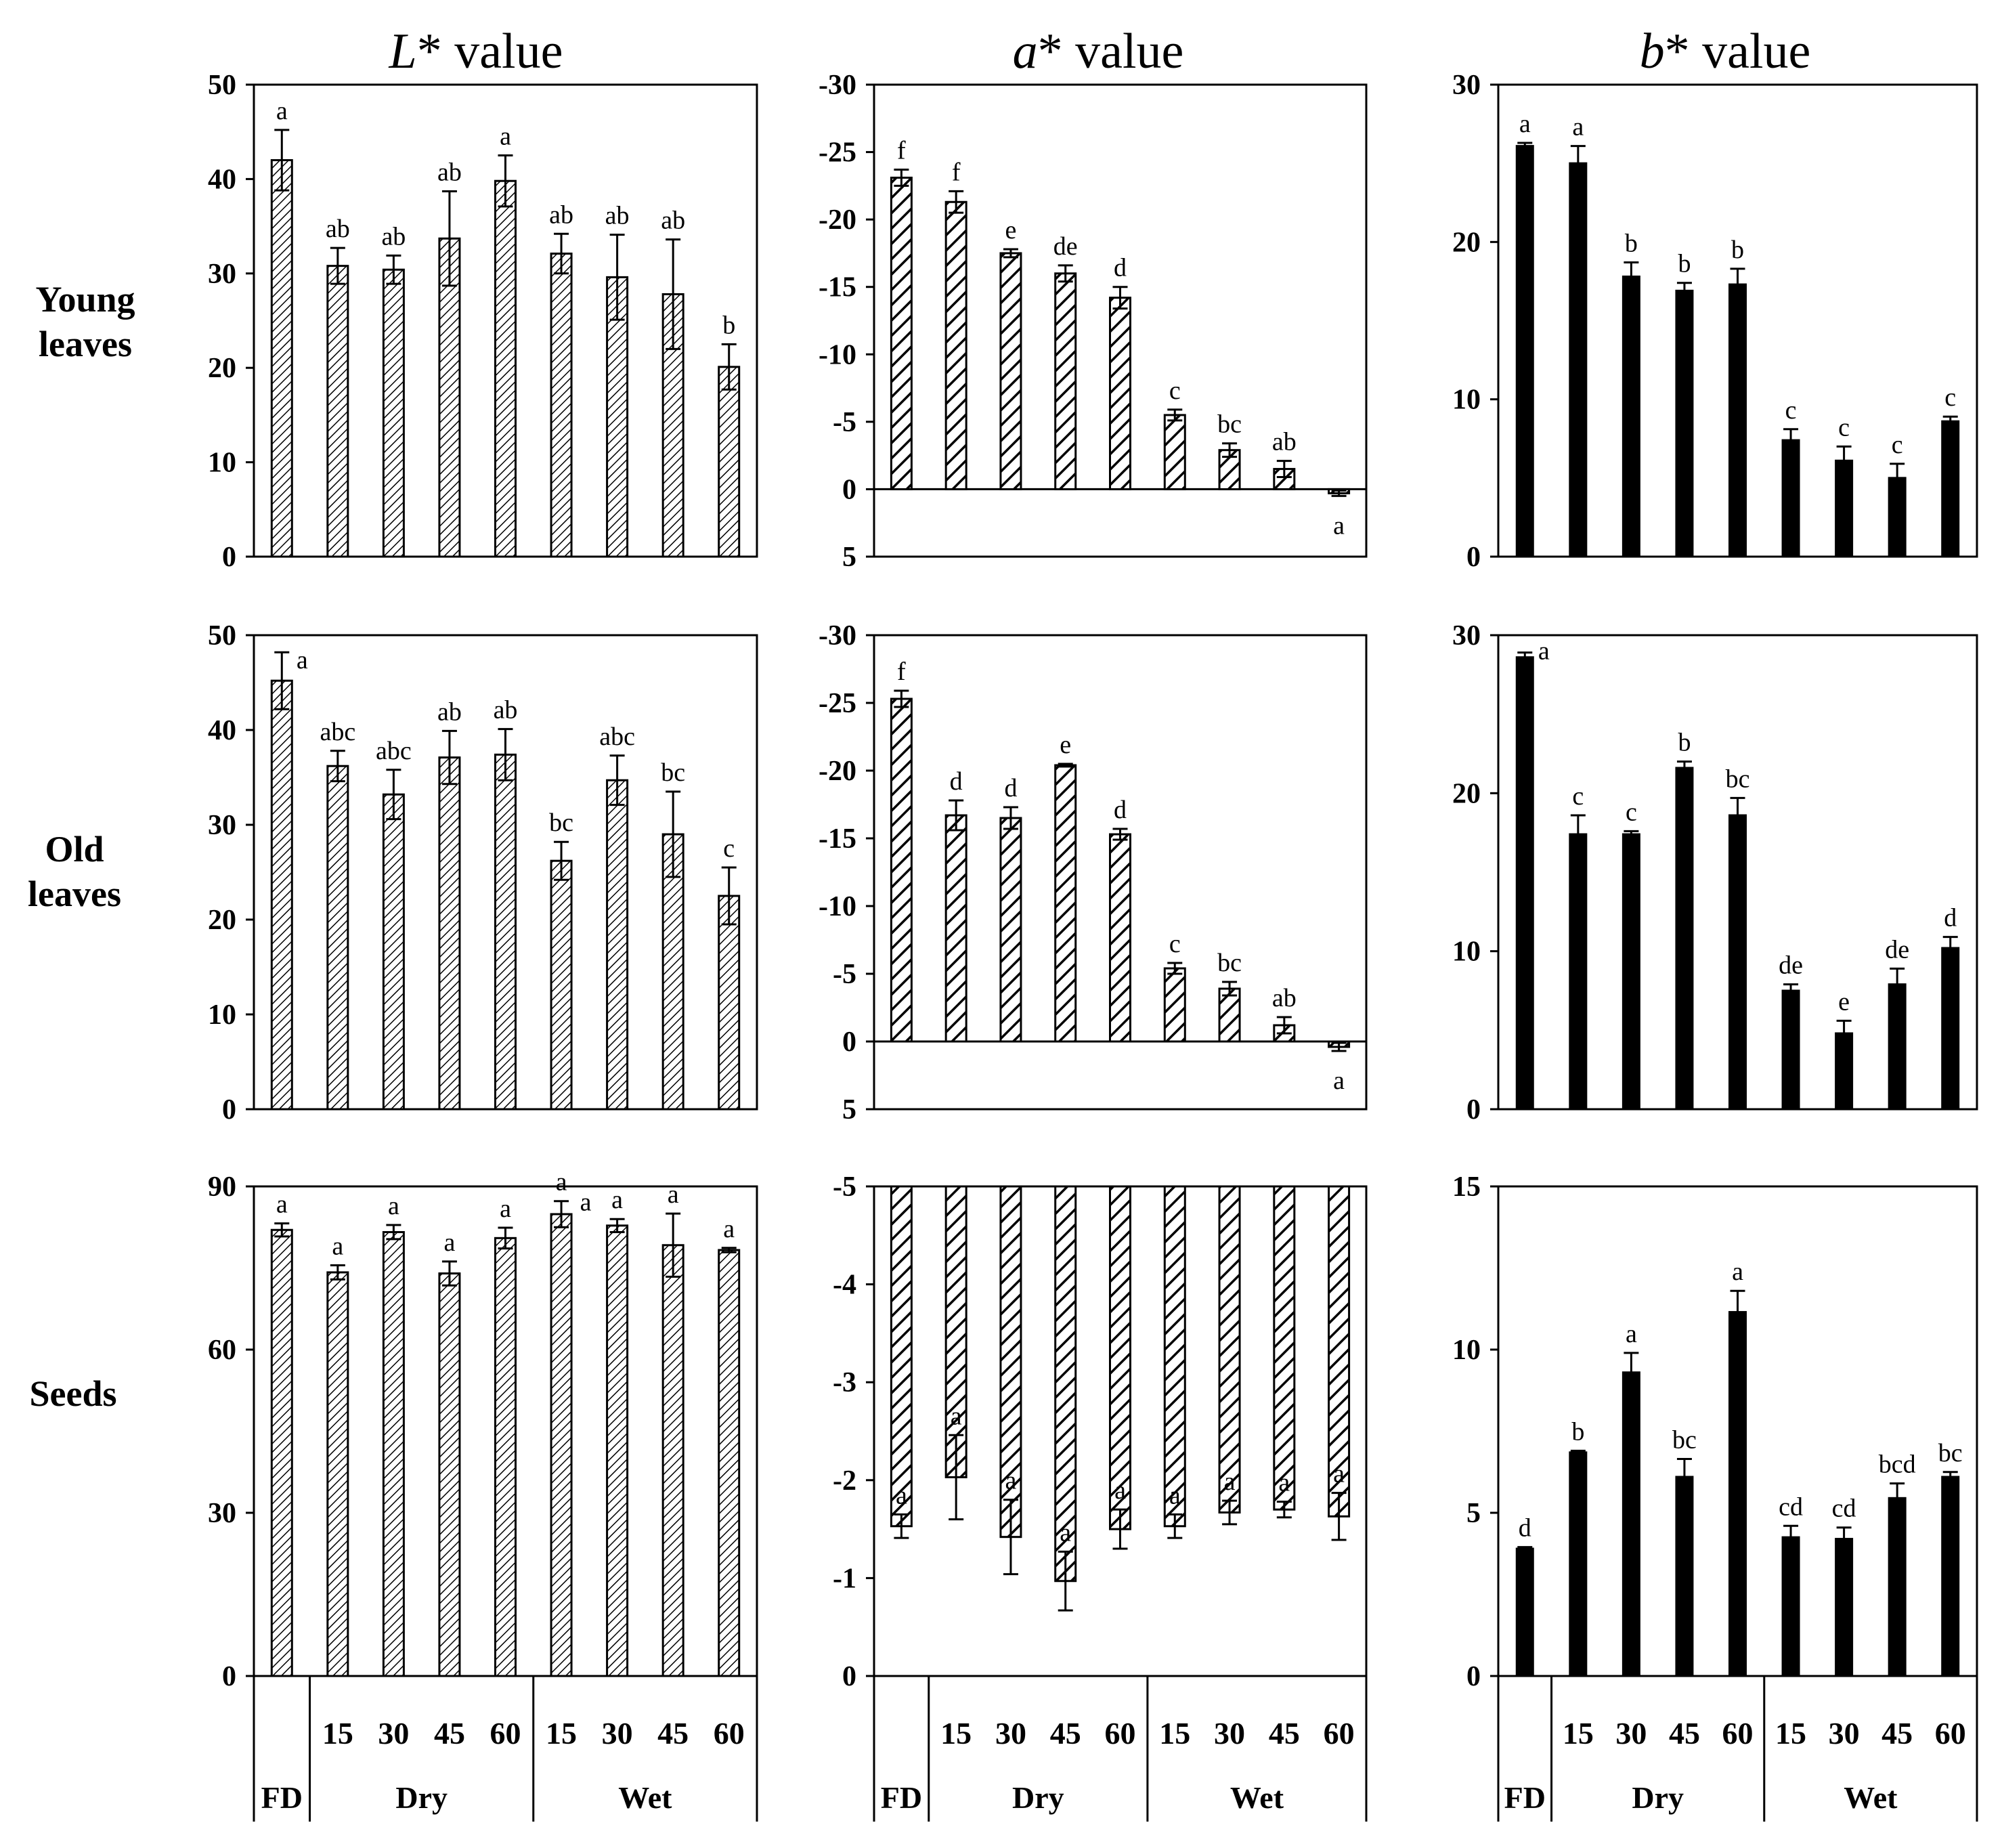  I want to click on y-tick-label: -2, so click(844, 1481).